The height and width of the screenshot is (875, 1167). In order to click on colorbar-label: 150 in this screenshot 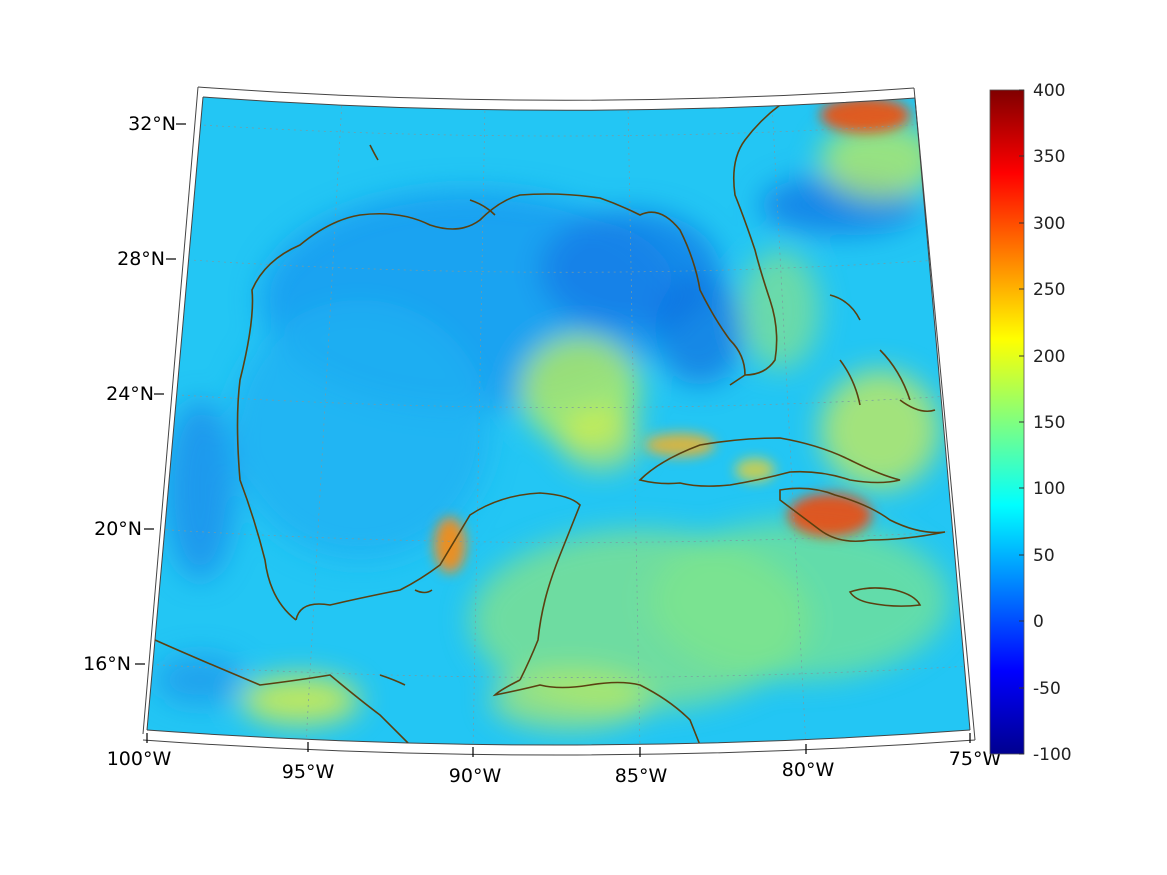, I will do `click(1049, 423)`.